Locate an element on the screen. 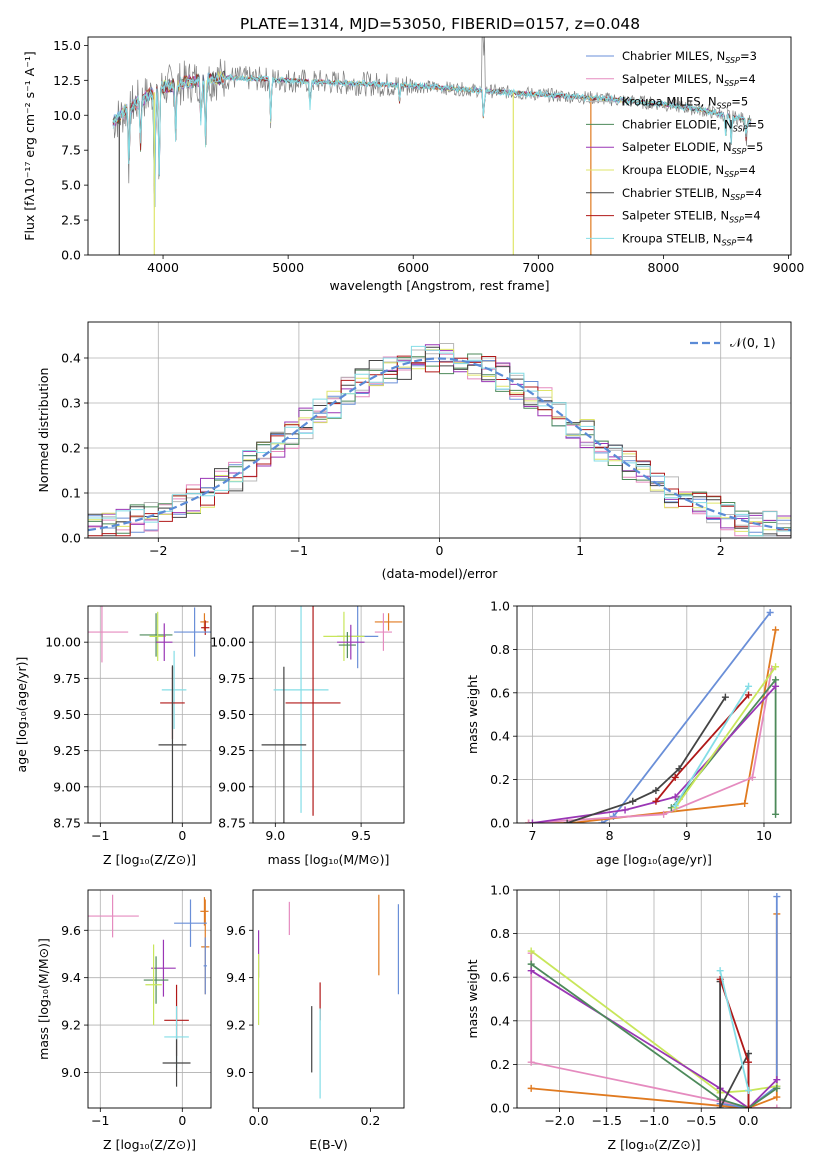  weight_vs_Z-frame is located at coordinates (654, 999).